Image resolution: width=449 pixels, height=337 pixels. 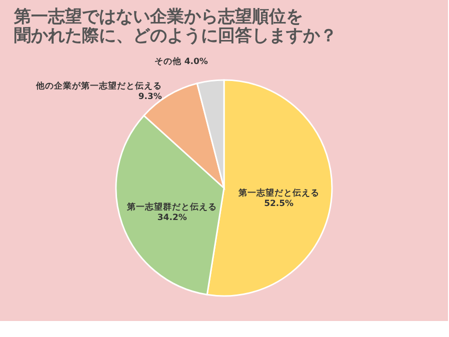 What do you see at coordinates (172, 206) in the screenshot?
I see `slice-label: 第一志望群だと伝える` at bounding box center [172, 206].